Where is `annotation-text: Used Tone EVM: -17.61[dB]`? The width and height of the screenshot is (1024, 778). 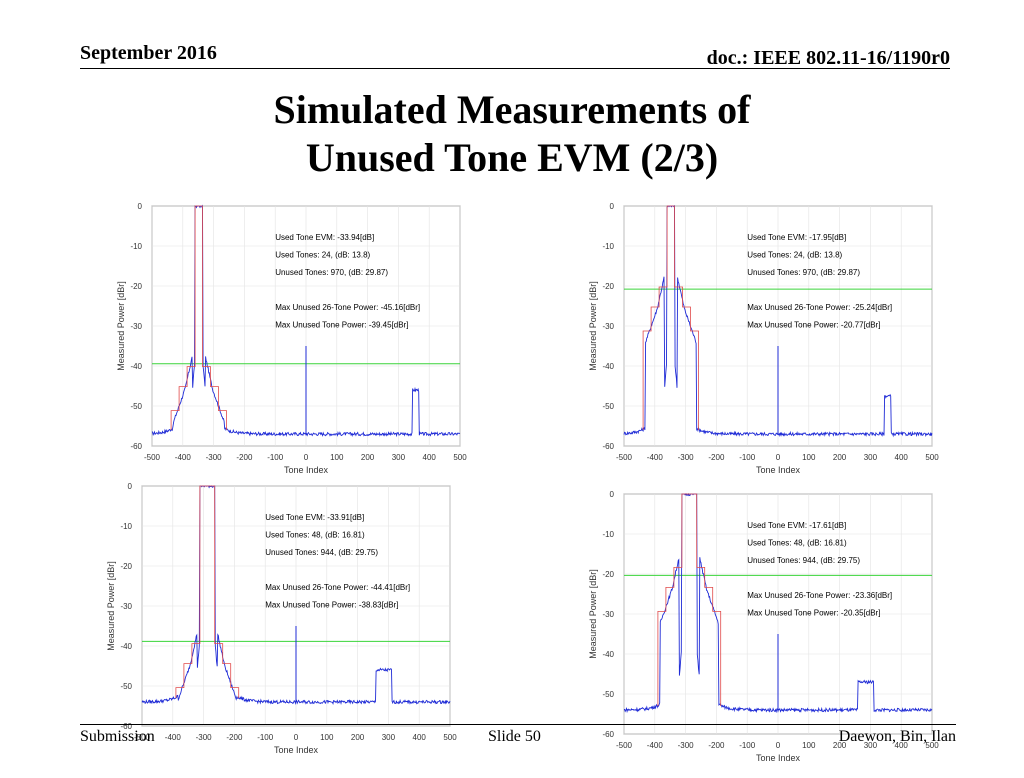 annotation-text: Used Tone EVM: -17.61[dB] is located at coordinates (796, 525).